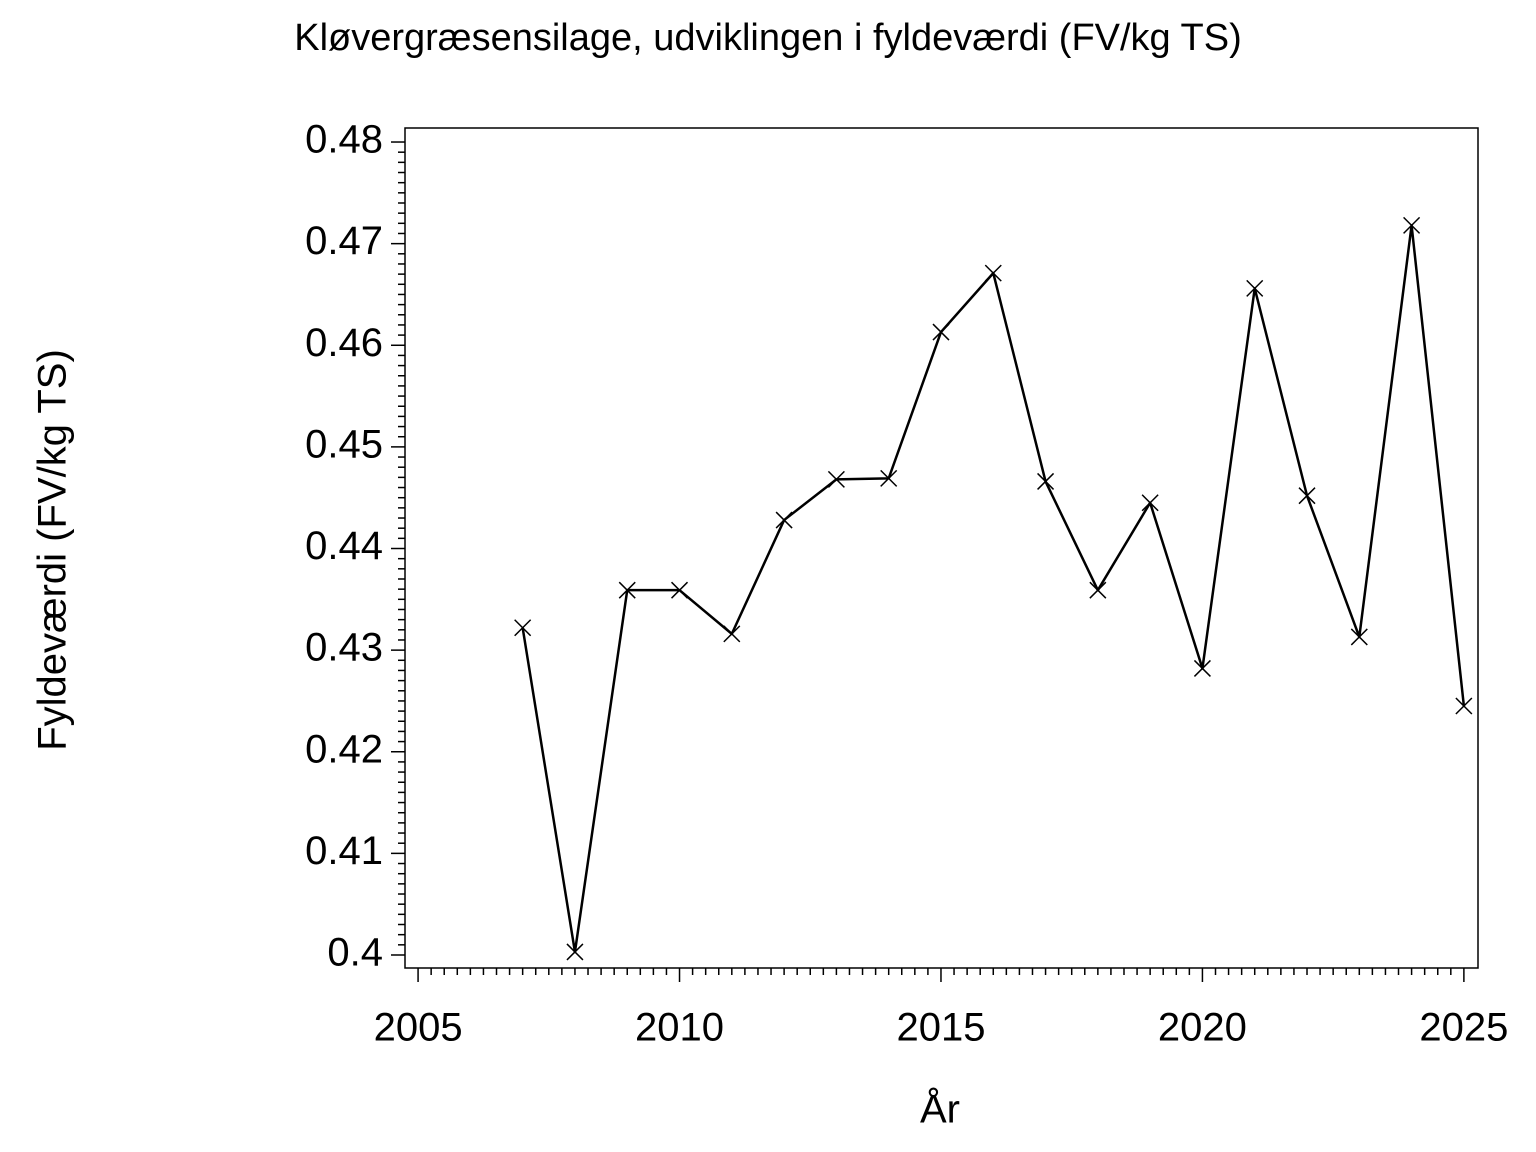 Image resolution: width=1536 pixels, height=1152 pixels. What do you see at coordinates (344, 140) in the screenshot?
I see `y-tick-label: 0.48` at bounding box center [344, 140].